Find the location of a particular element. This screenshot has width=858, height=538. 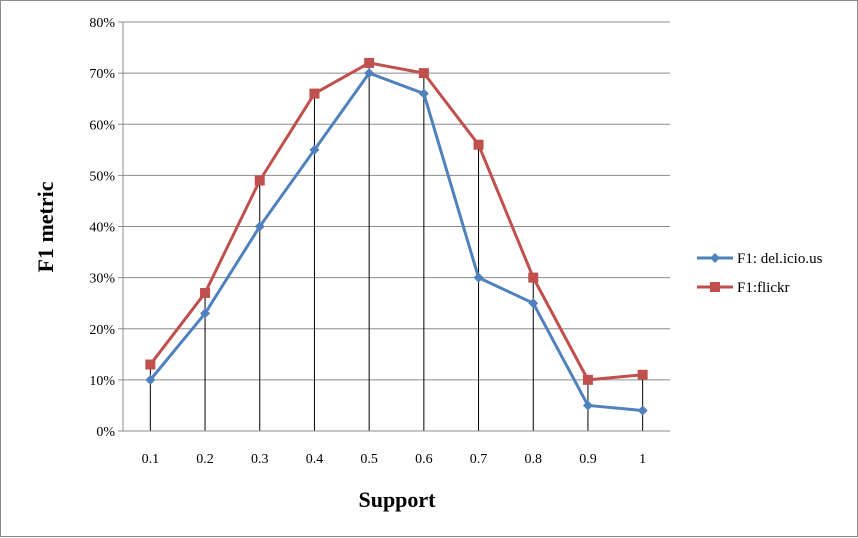

legend-item-delicious: F1: del.icio.us is located at coordinates (760, 259).